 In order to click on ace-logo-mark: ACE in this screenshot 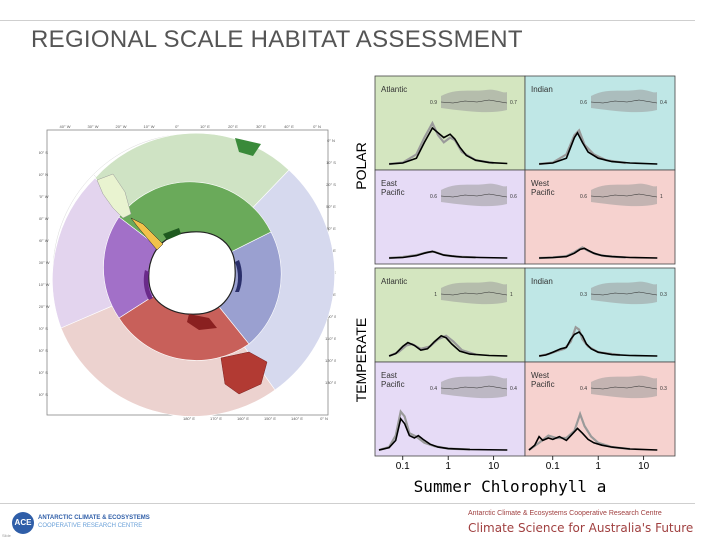, I will do `click(23, 523)`.